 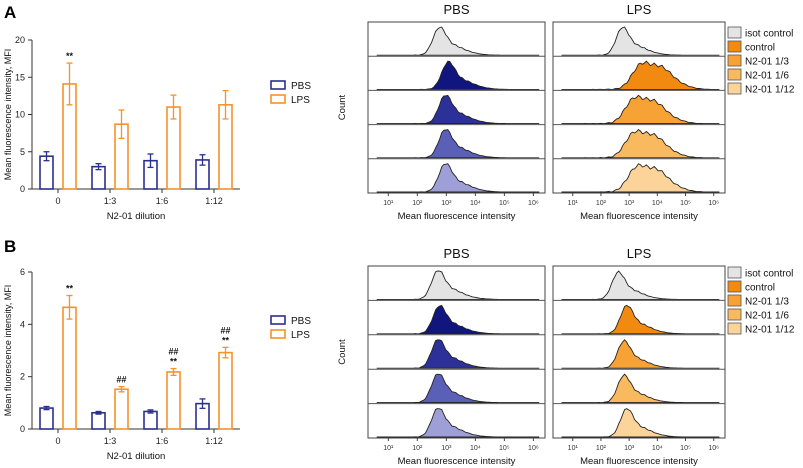 I want to click on x-tick-label: 0, so click(x=57, y=201).